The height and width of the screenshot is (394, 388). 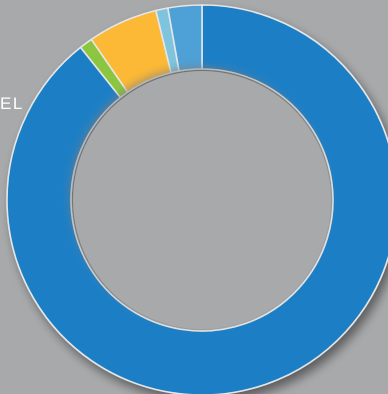 What do you see at coordinates (12, 103) in the screenshot?
I see `legend-label-partial: EL` at bounding box center [12, 103].